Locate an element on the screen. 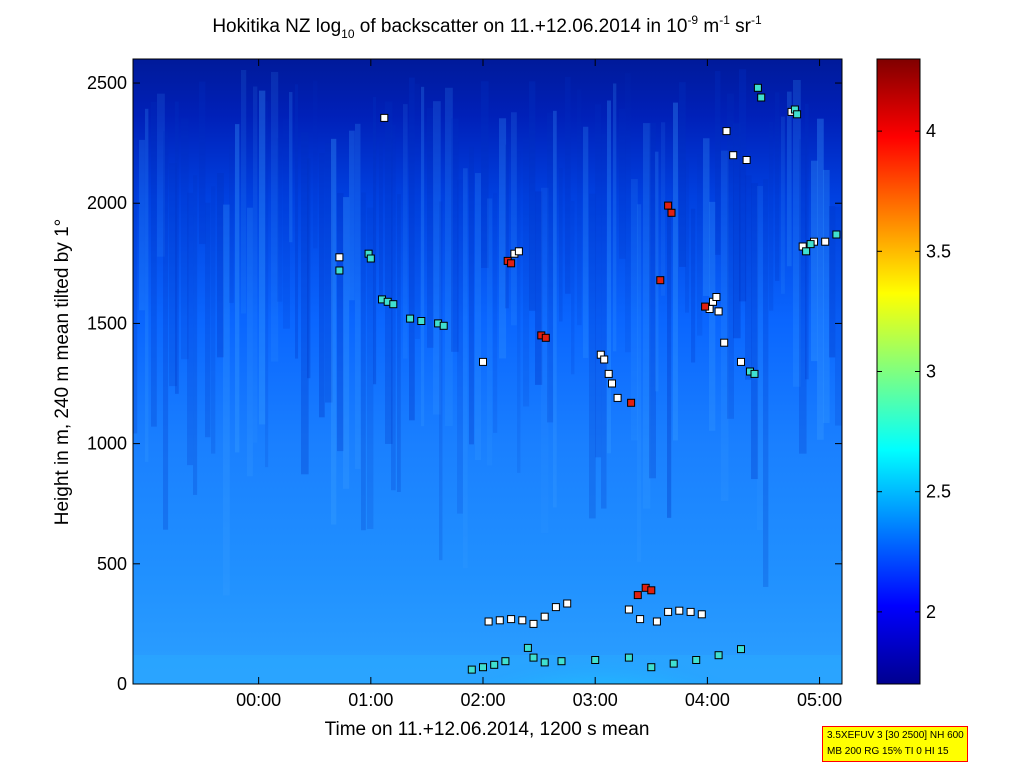 The height and width of the screenshot is (767, 1023). y-tick-label: 1000 is located at coordinates (107, 444).